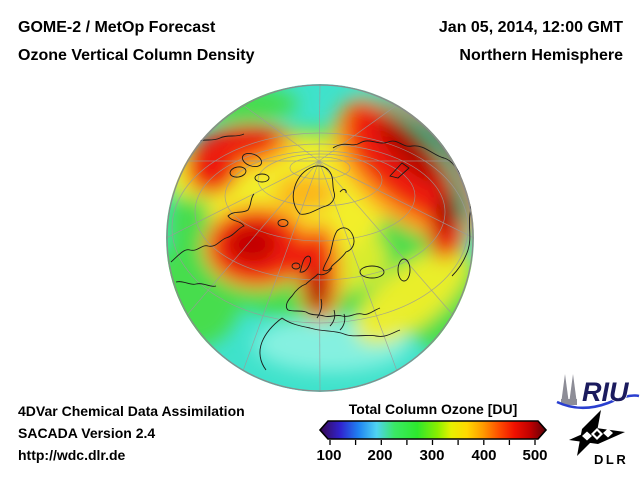 This screenshot has width=640, height=480. What do you see at coordinates (541, 55) in the screenshot?
I see `hemisphere-label: Northern Hemisphere` at bounding box center [541, 55].